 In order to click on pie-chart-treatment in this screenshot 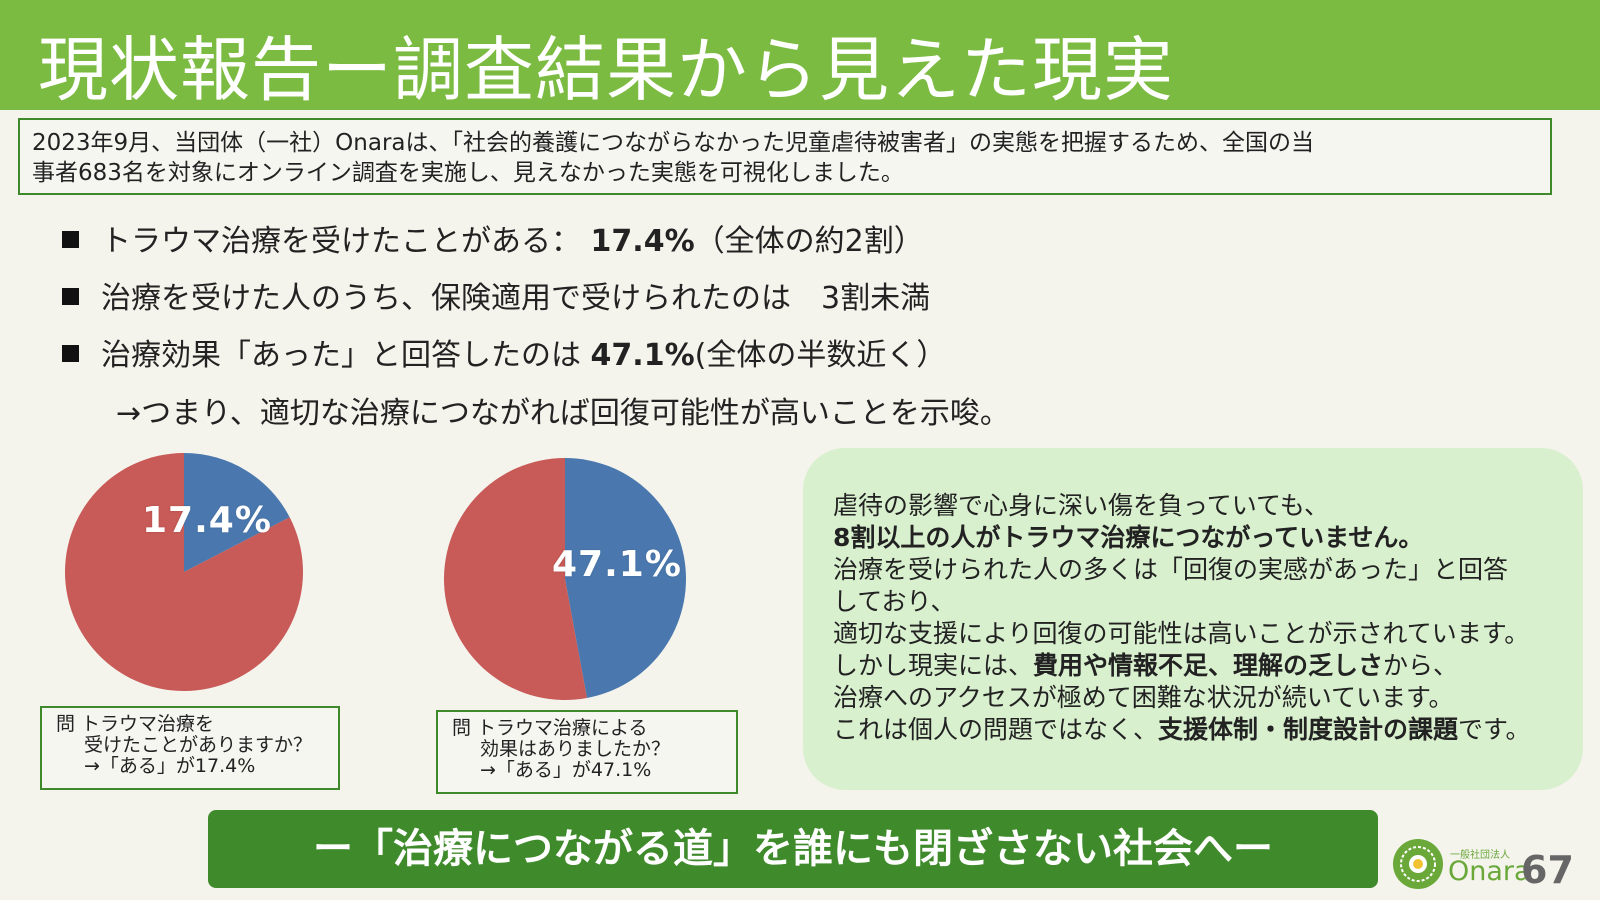, I will do `click(183, 572)`.